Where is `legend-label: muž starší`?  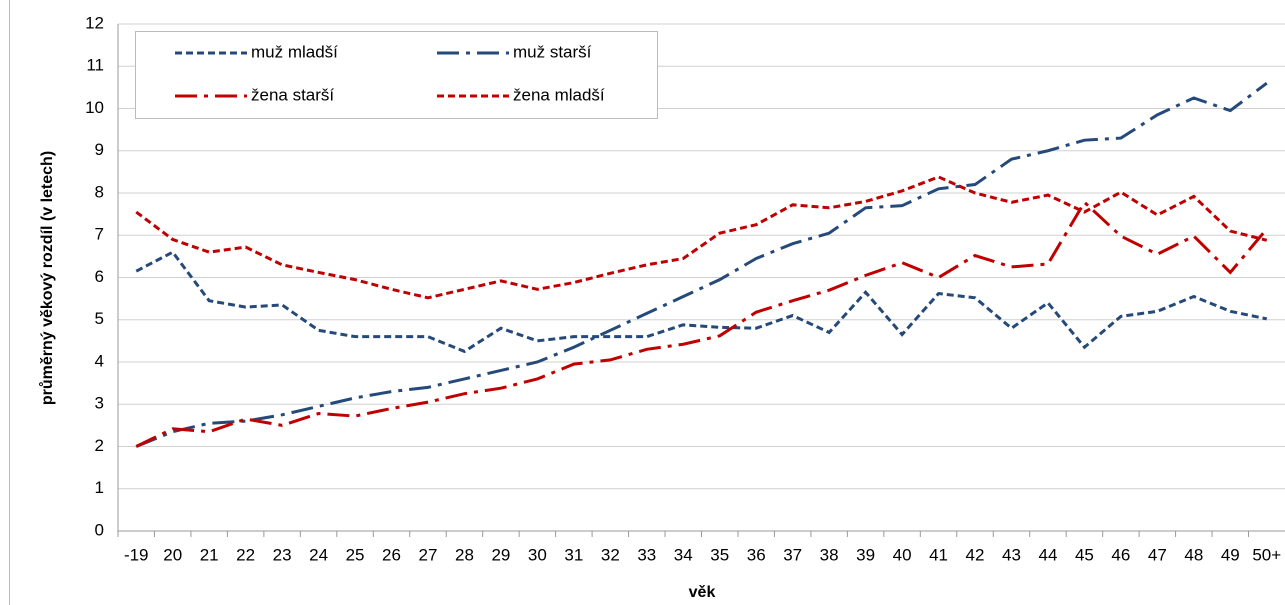 legend-label: muž starší is located at coordinates (552, 51).